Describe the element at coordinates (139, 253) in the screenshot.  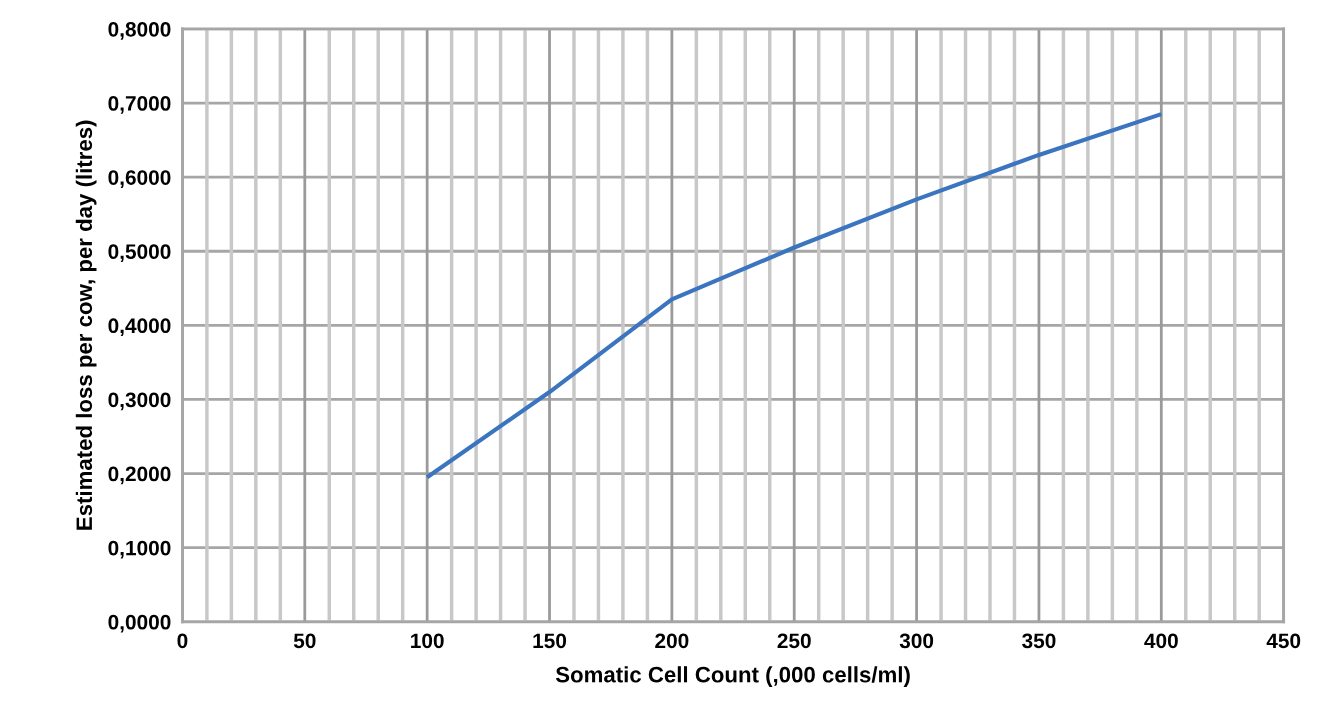
I see `y-tick-label: 0,5000` at that location.